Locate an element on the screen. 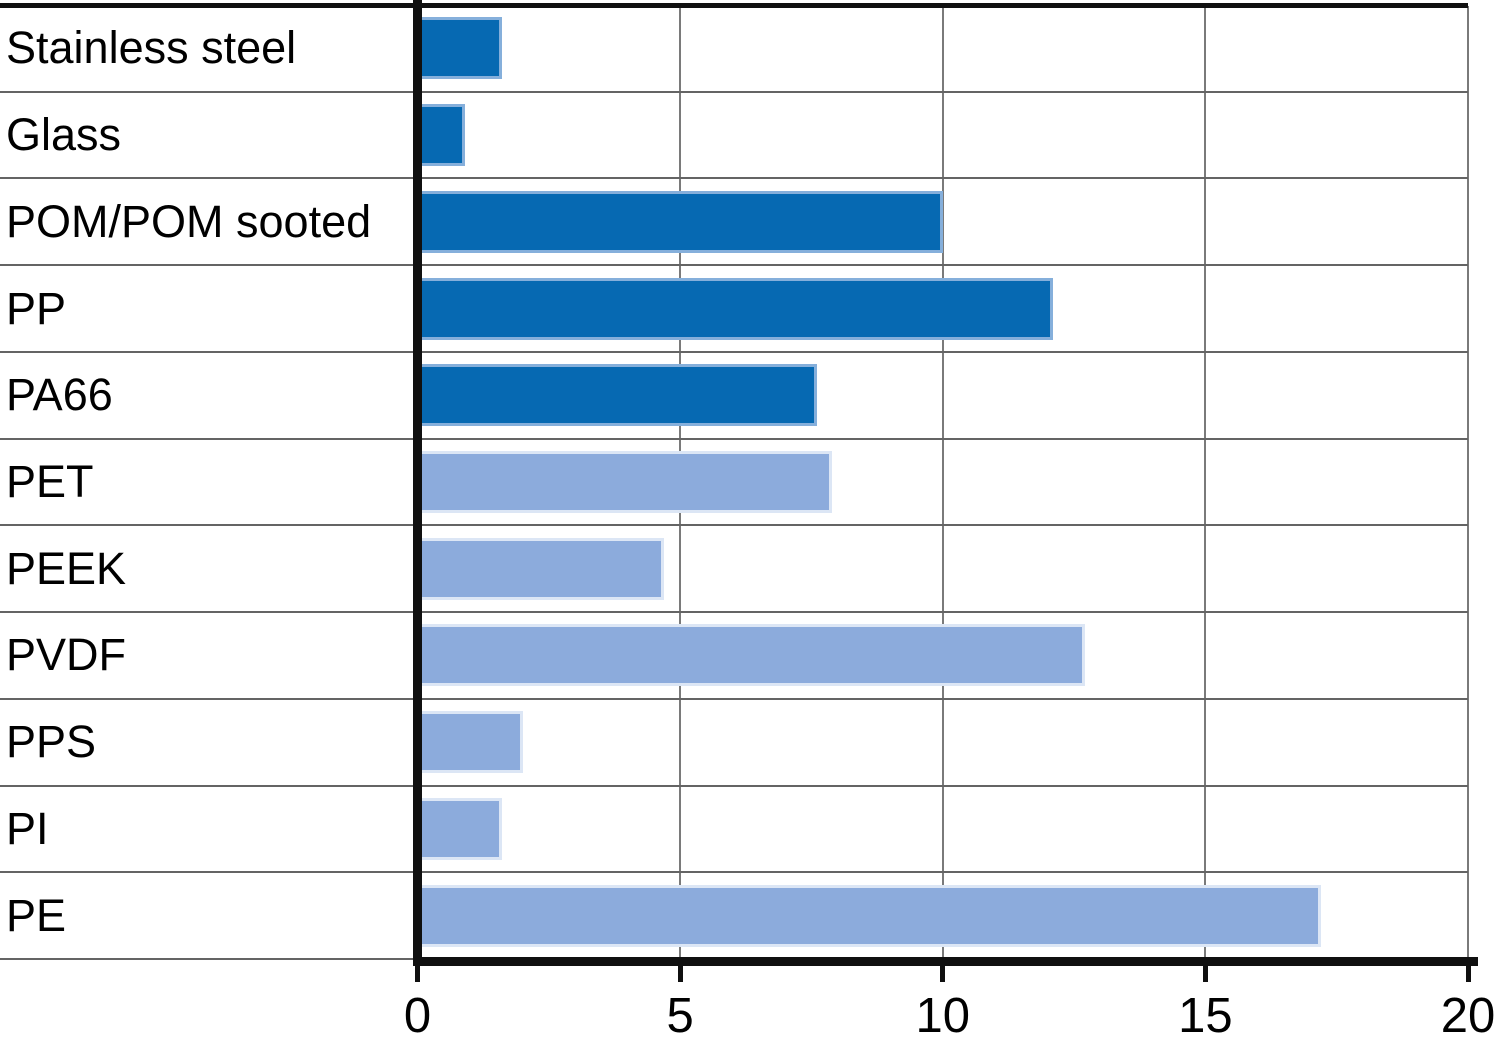  chart-row: PE is located at coordinates (734, 916).